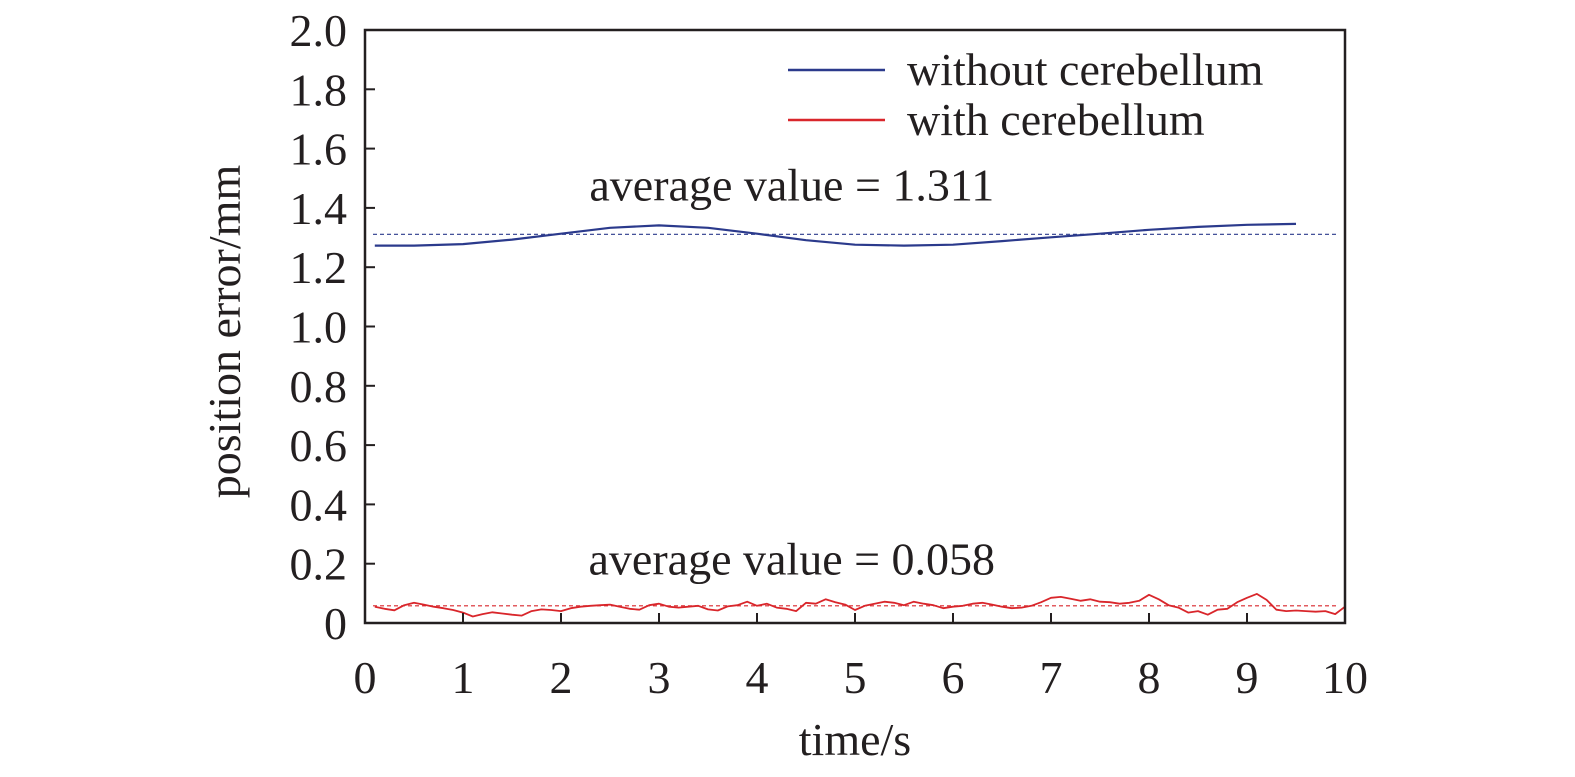 This screenshot has height=777, width=1575. I want to click on annotation-average-without: average value = 1.311, so click(791, 185).